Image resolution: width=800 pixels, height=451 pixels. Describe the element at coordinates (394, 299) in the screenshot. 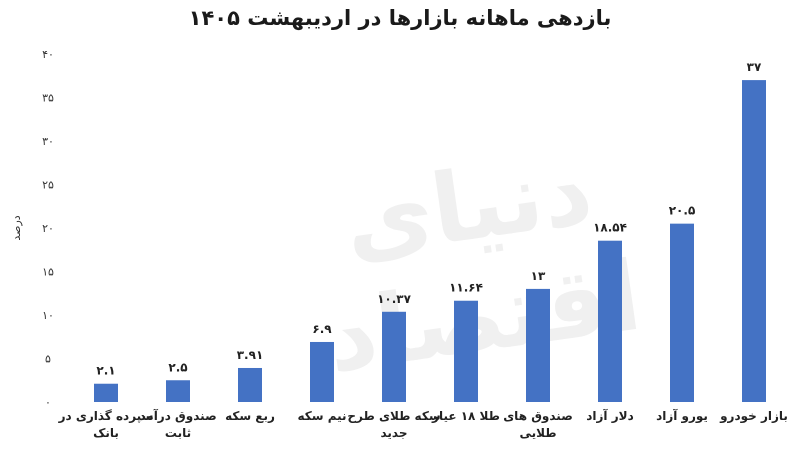

I see `data-label: ۱۰.۳۷` at that location.